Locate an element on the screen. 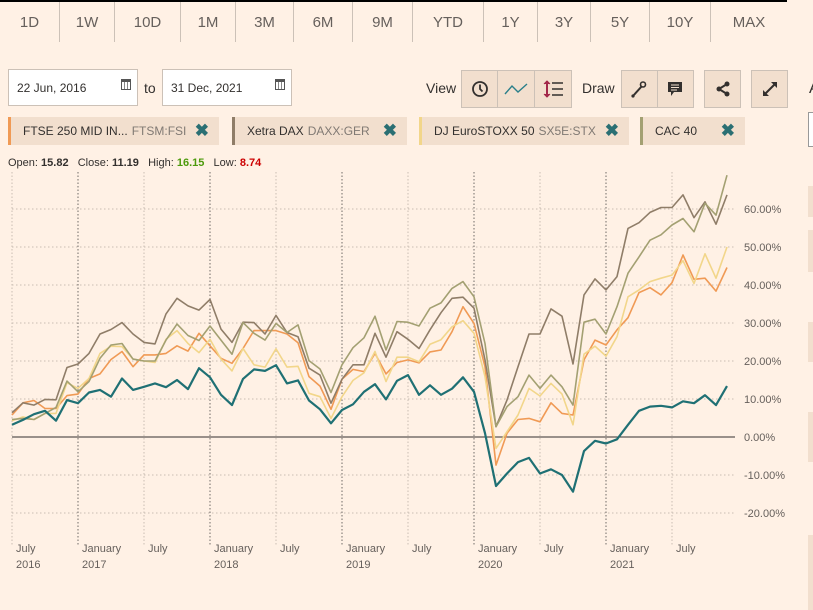  period-5y: 5Y is located at coordinates (620, 22).